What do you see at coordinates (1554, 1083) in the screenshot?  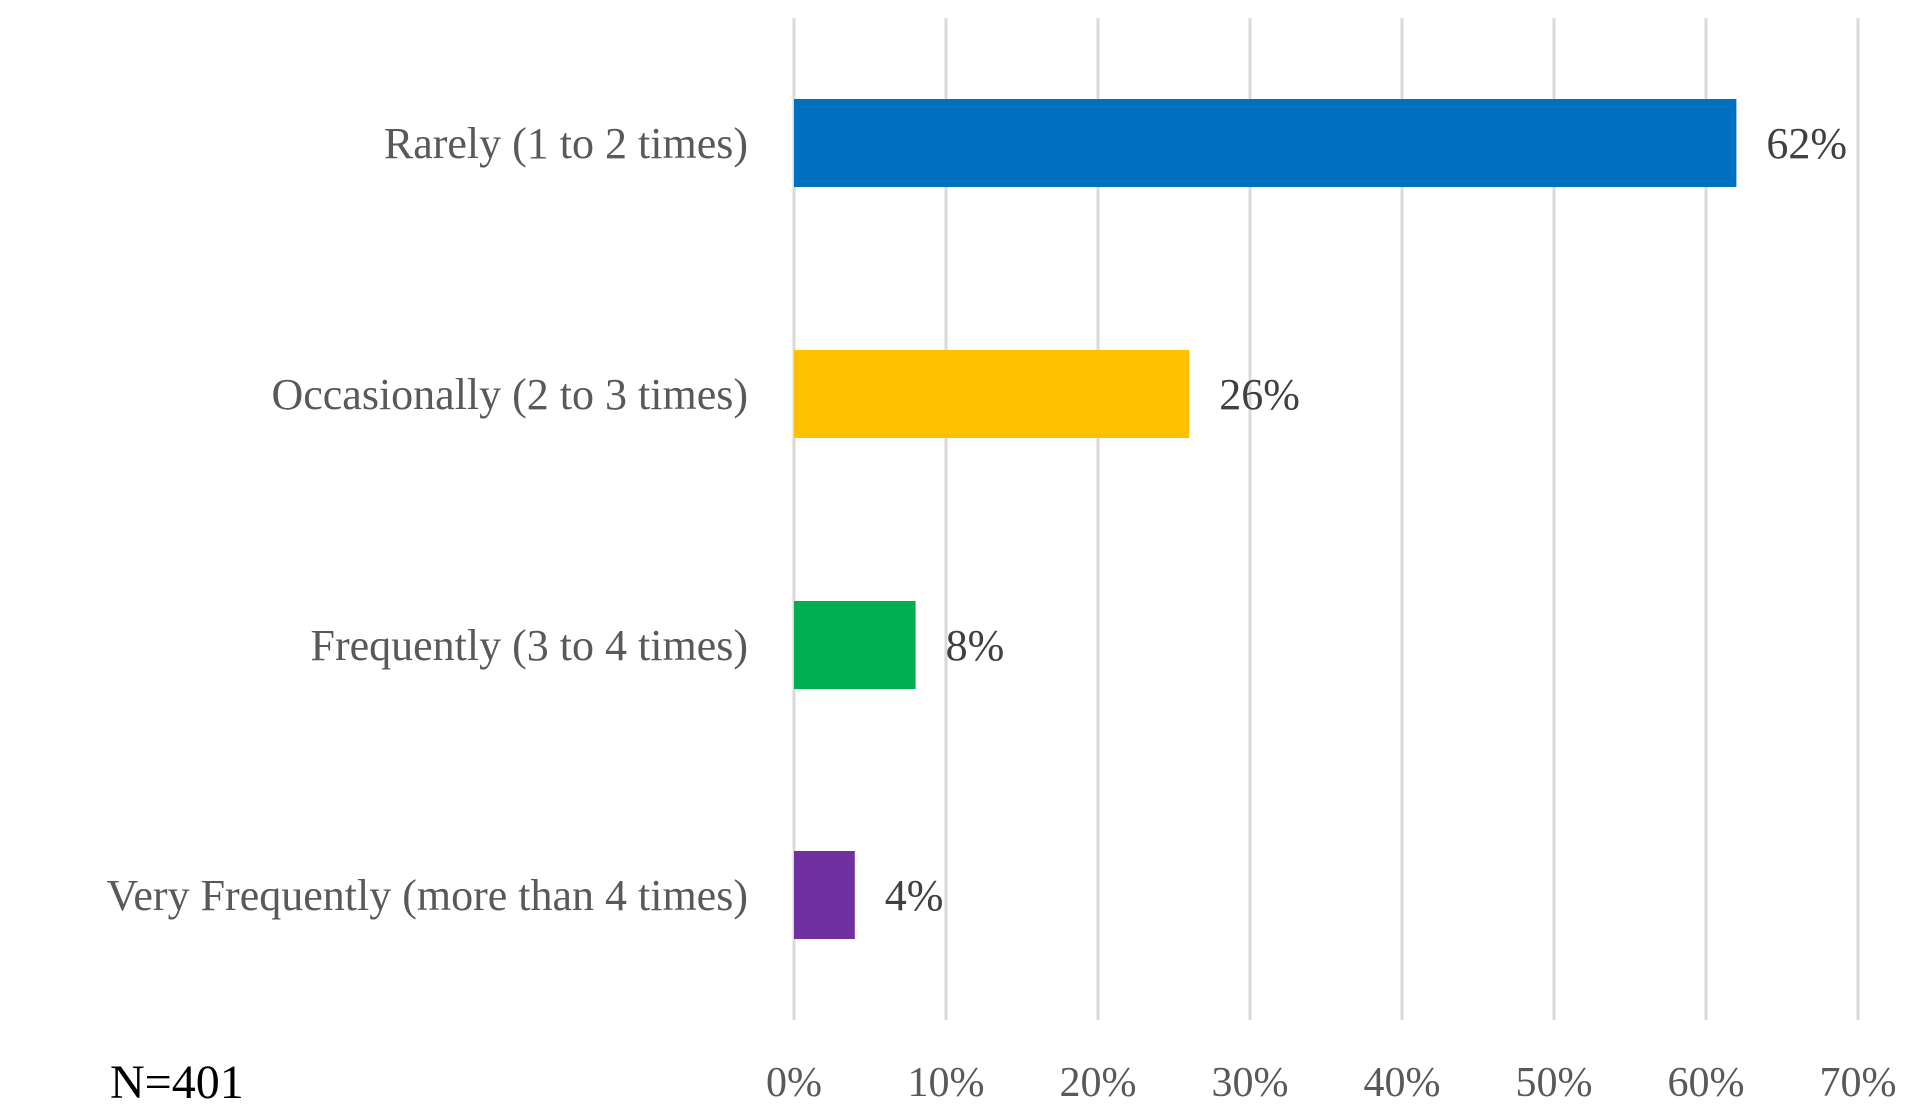 I see `x-tick-label: 50%` at bounding box center [1554, 1083].